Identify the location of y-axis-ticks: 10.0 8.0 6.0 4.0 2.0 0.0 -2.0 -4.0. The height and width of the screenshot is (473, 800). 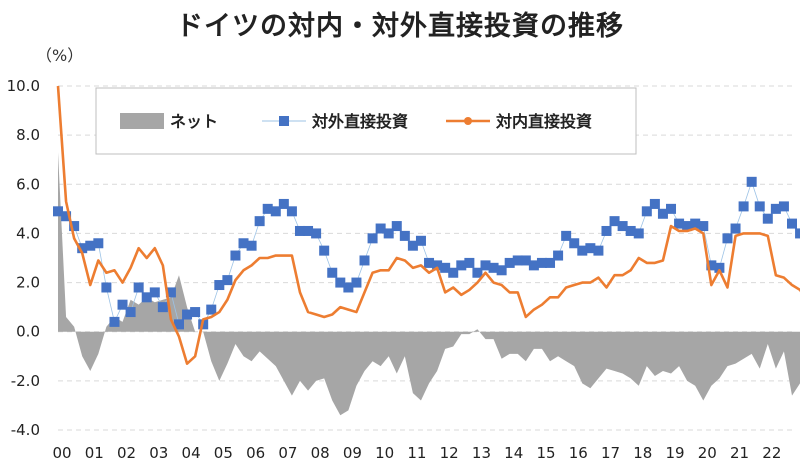
(23, 258).